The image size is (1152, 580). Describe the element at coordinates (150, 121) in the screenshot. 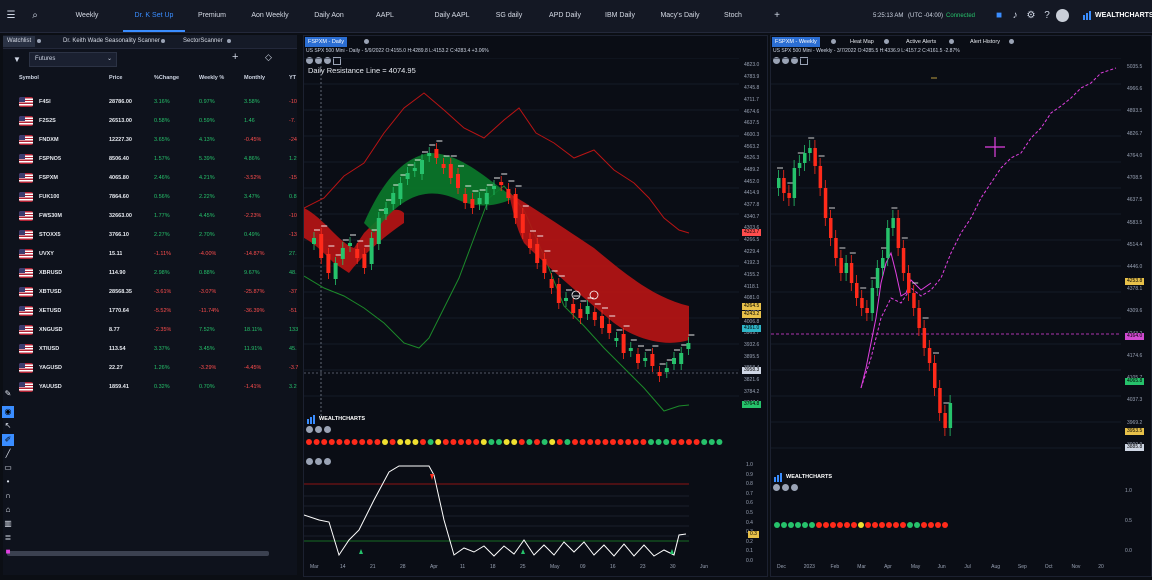

I see `table-row: F2S2S 26513.00 0.58% 0.59% 1.46 -7.` at that location.